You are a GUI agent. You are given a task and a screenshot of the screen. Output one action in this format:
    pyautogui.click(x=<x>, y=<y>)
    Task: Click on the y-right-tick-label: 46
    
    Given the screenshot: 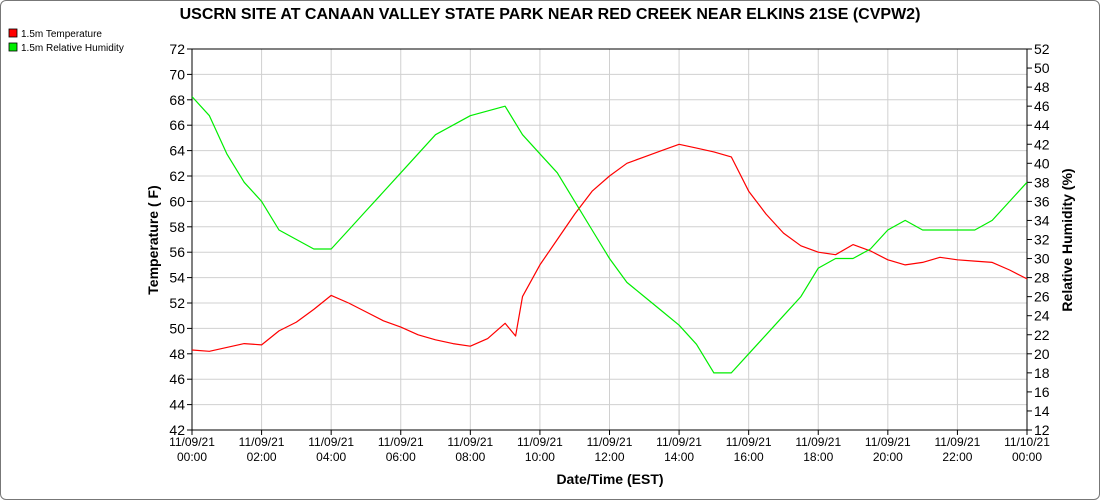 What is the action you would take?
    pyautogui.click(x=1042, y=106)
    